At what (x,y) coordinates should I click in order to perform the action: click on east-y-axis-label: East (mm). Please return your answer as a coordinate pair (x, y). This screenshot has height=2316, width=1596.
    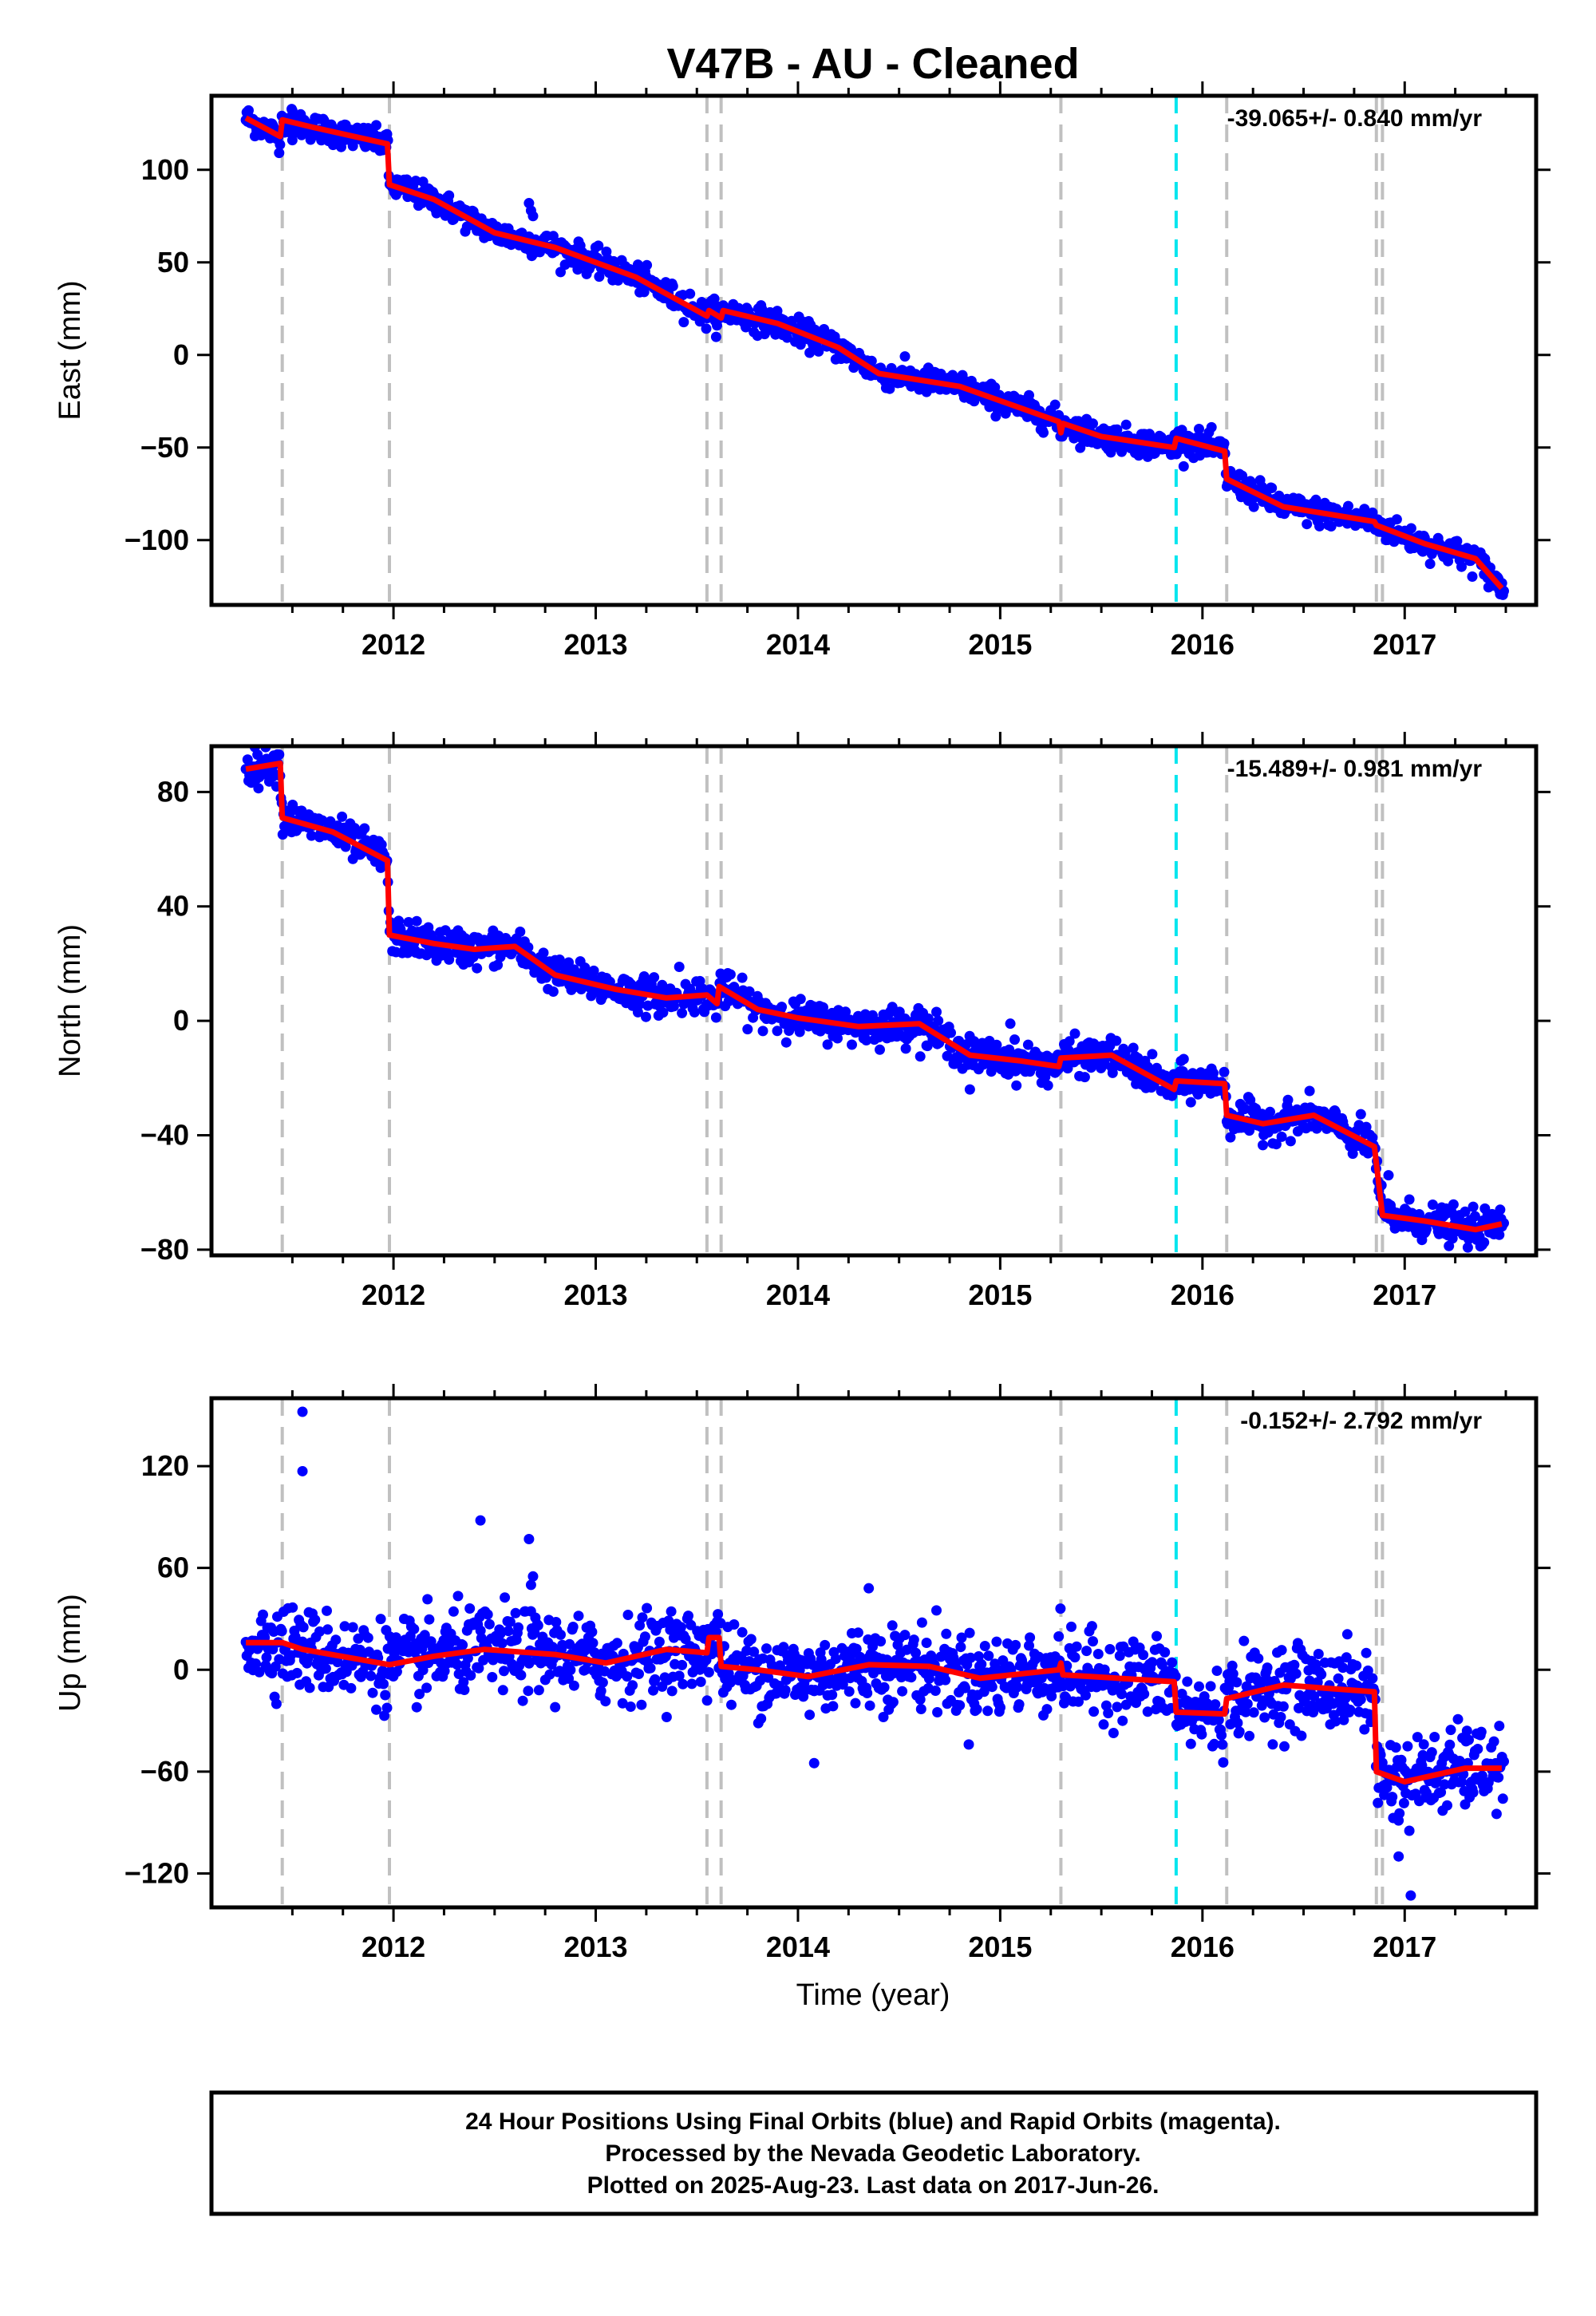
    Looking at the image, I should click on (70, 350).